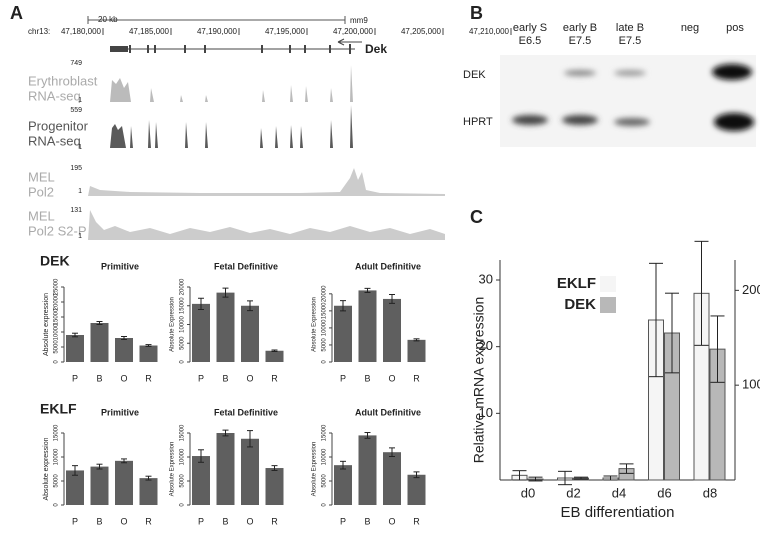 This screenshot has height=537, width=760. I want to click on lane-label: late B, so click(630, 28).